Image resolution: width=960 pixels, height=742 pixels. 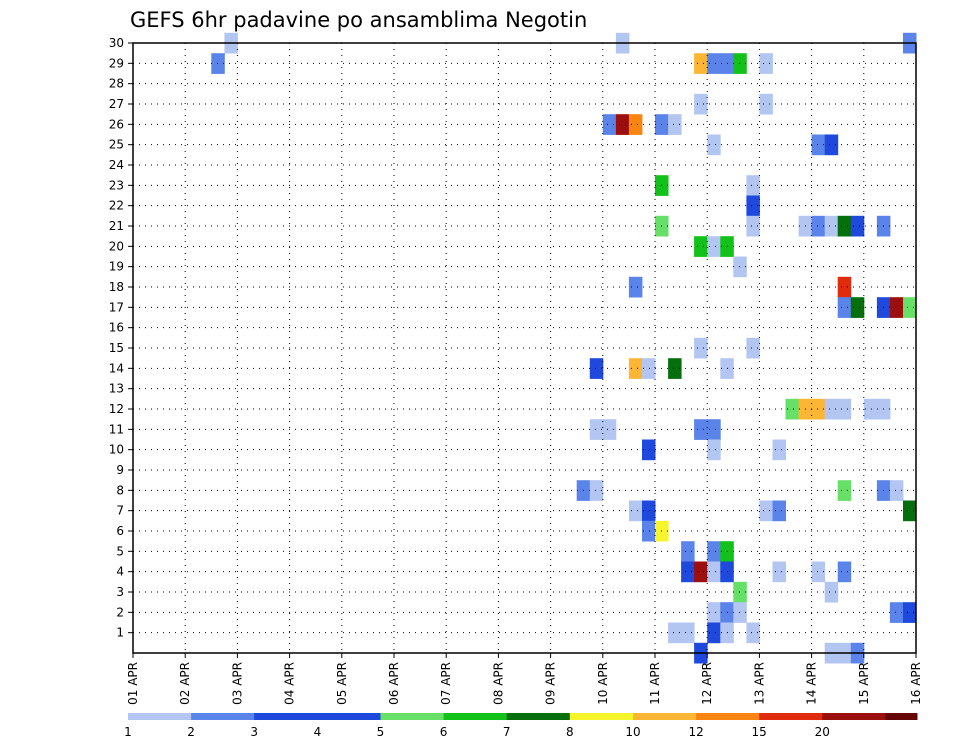 What do you see at coordinates (916, 683) in the screenshot?
I see `x-tick-label: 16 APR` at bounding box center [916, 683].